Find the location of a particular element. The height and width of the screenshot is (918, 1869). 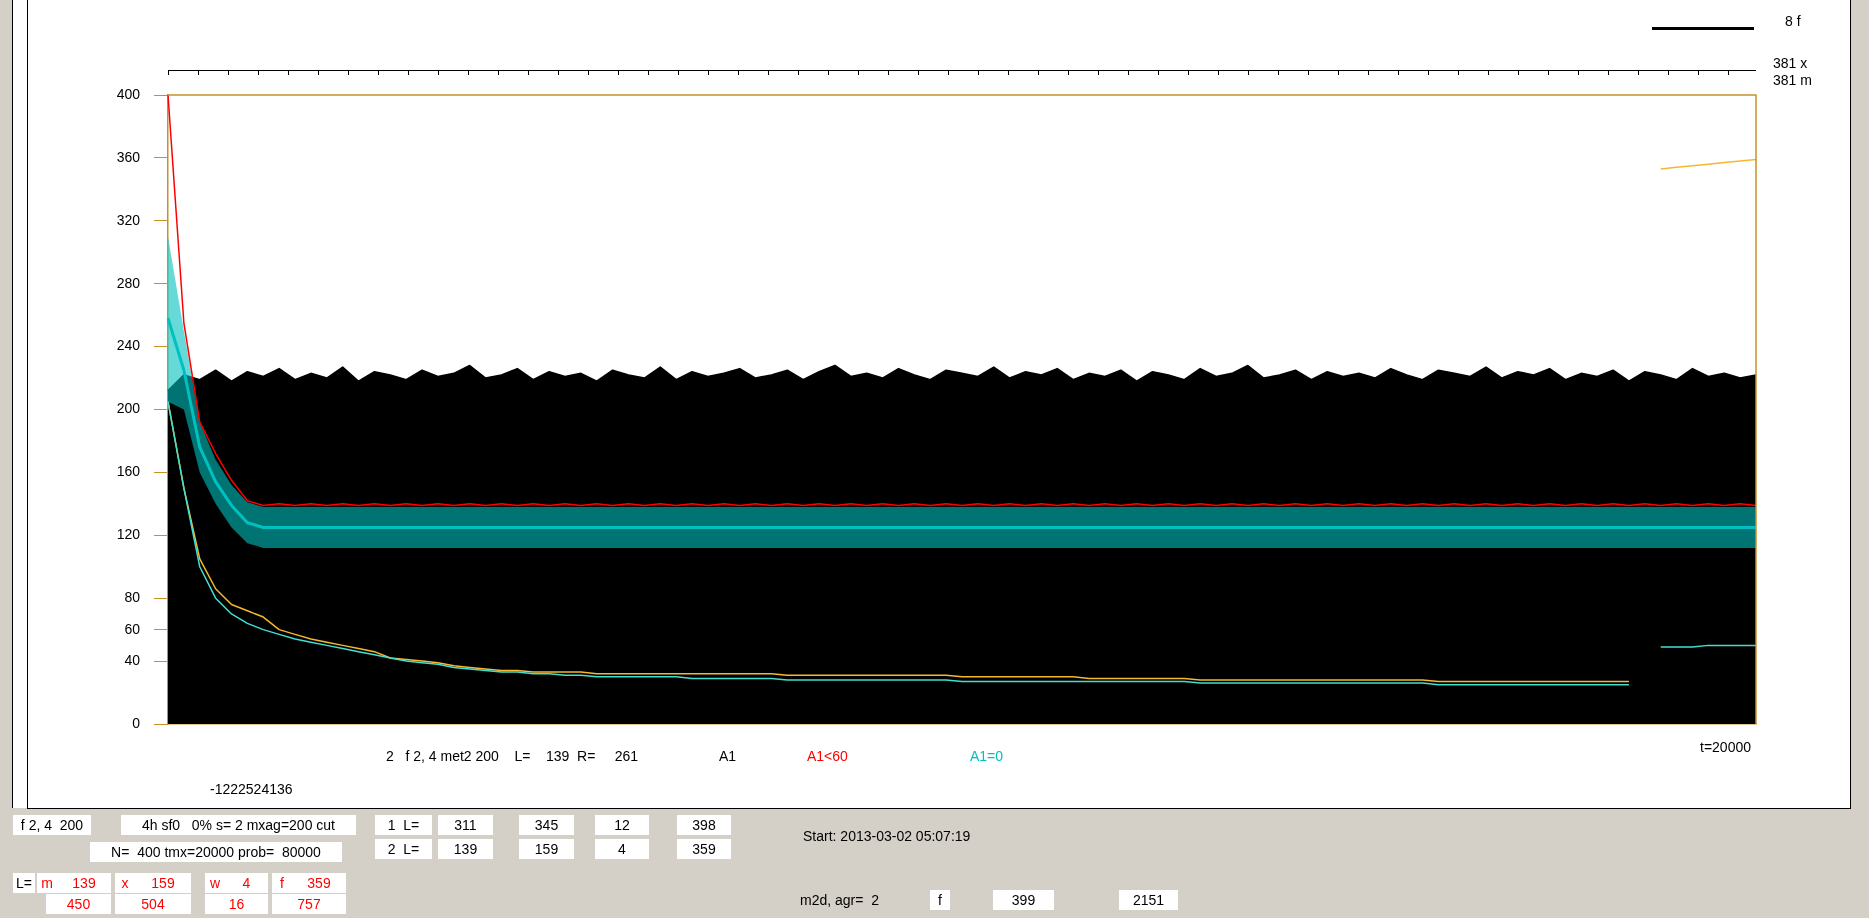

y-tick-label: 360 is located at coordinates (128, 156).